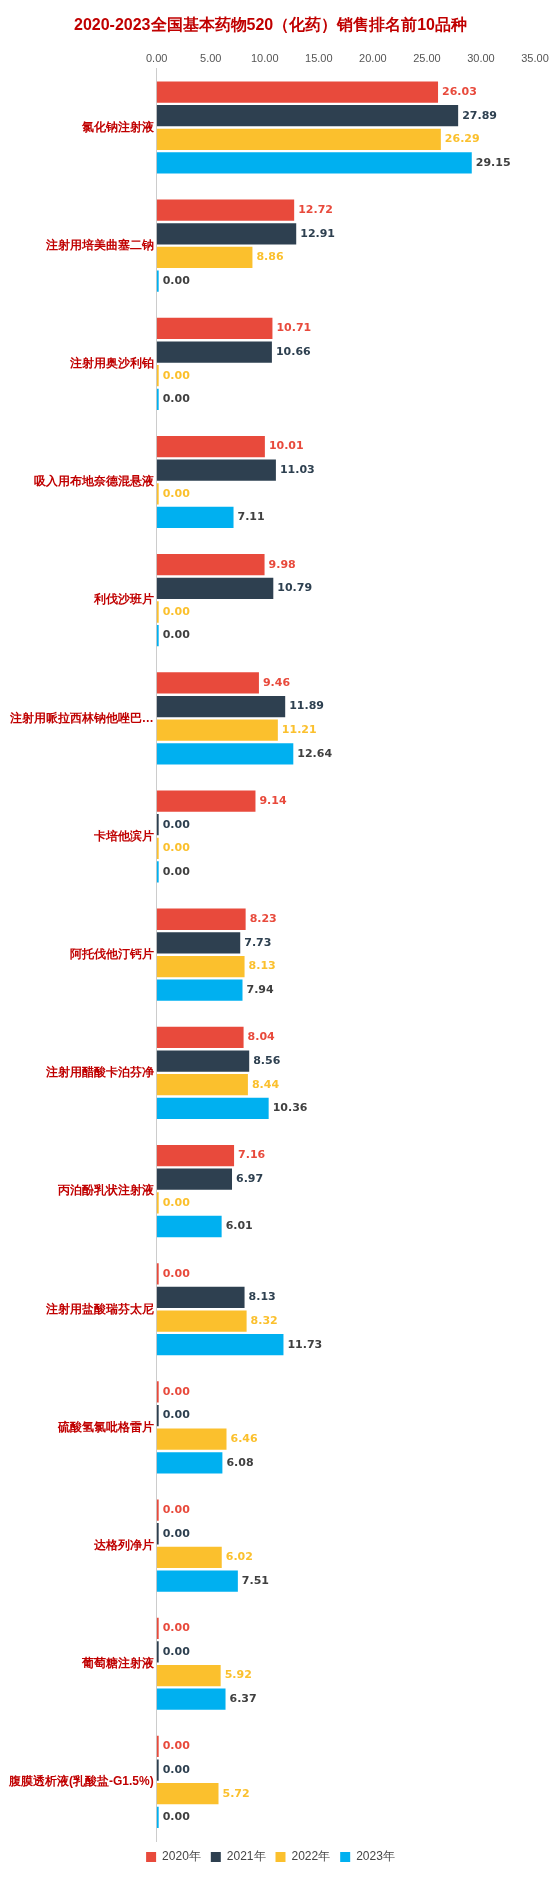  Describe the element at coordinates (293, 351) in the screenshot. I see `data-label: 10.66` at that location.